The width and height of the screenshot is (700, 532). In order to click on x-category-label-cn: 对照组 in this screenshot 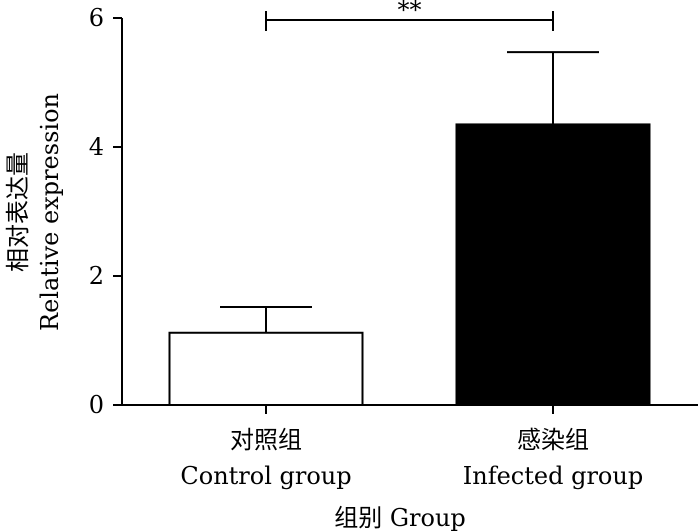, I will do `click(266, 440)`.